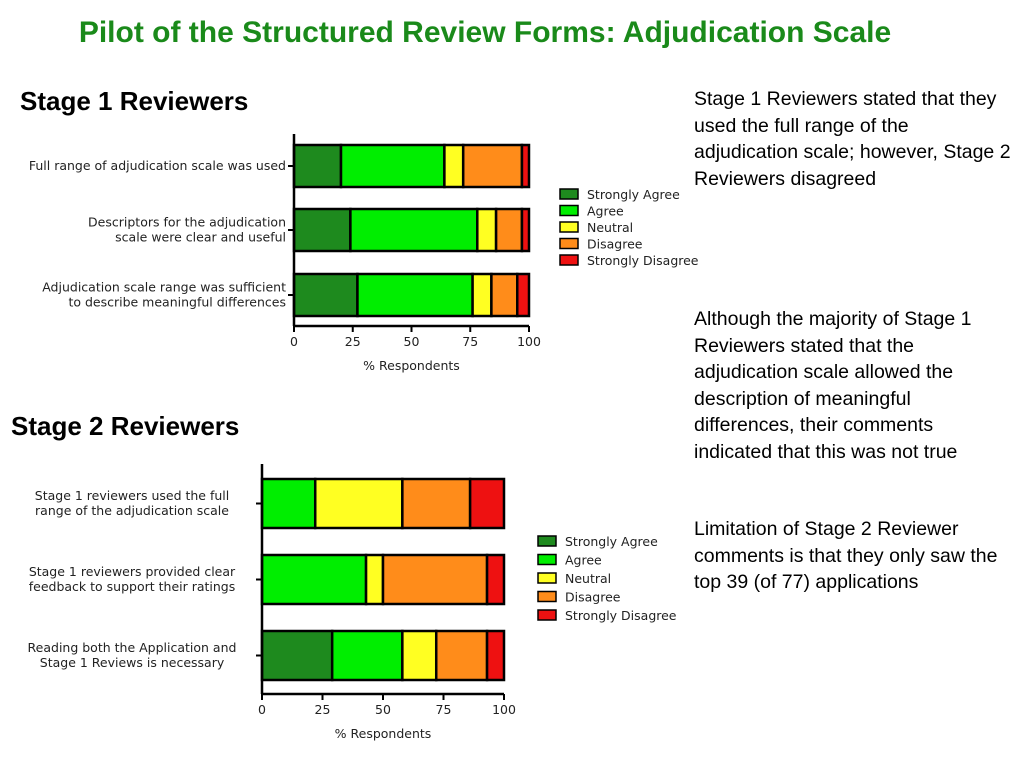 The width and height of the screenshot is (1024, 768). What do you see at coordinates (164, 287) in the screenshot?
I see `category-label-3-line-1: Adjudication scale range was sufficient` at bounding box center [164, 287].